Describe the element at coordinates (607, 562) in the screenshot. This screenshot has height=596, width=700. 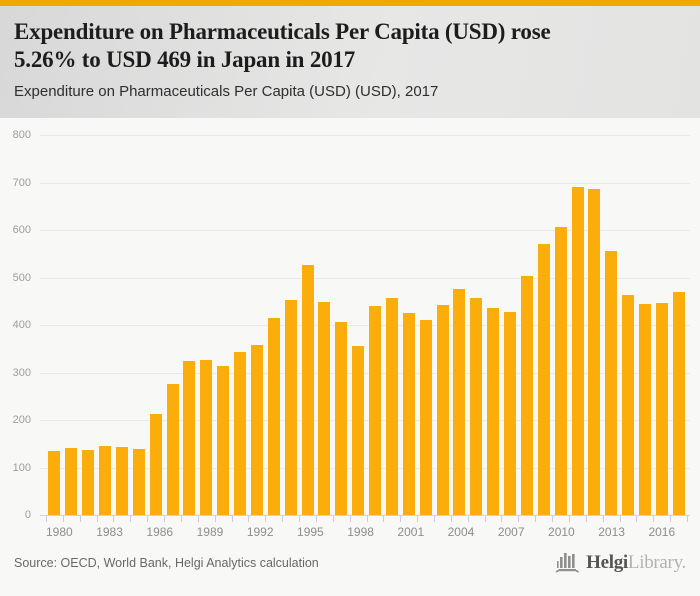
I see `logo-text-helgi: Helgi` at that location.